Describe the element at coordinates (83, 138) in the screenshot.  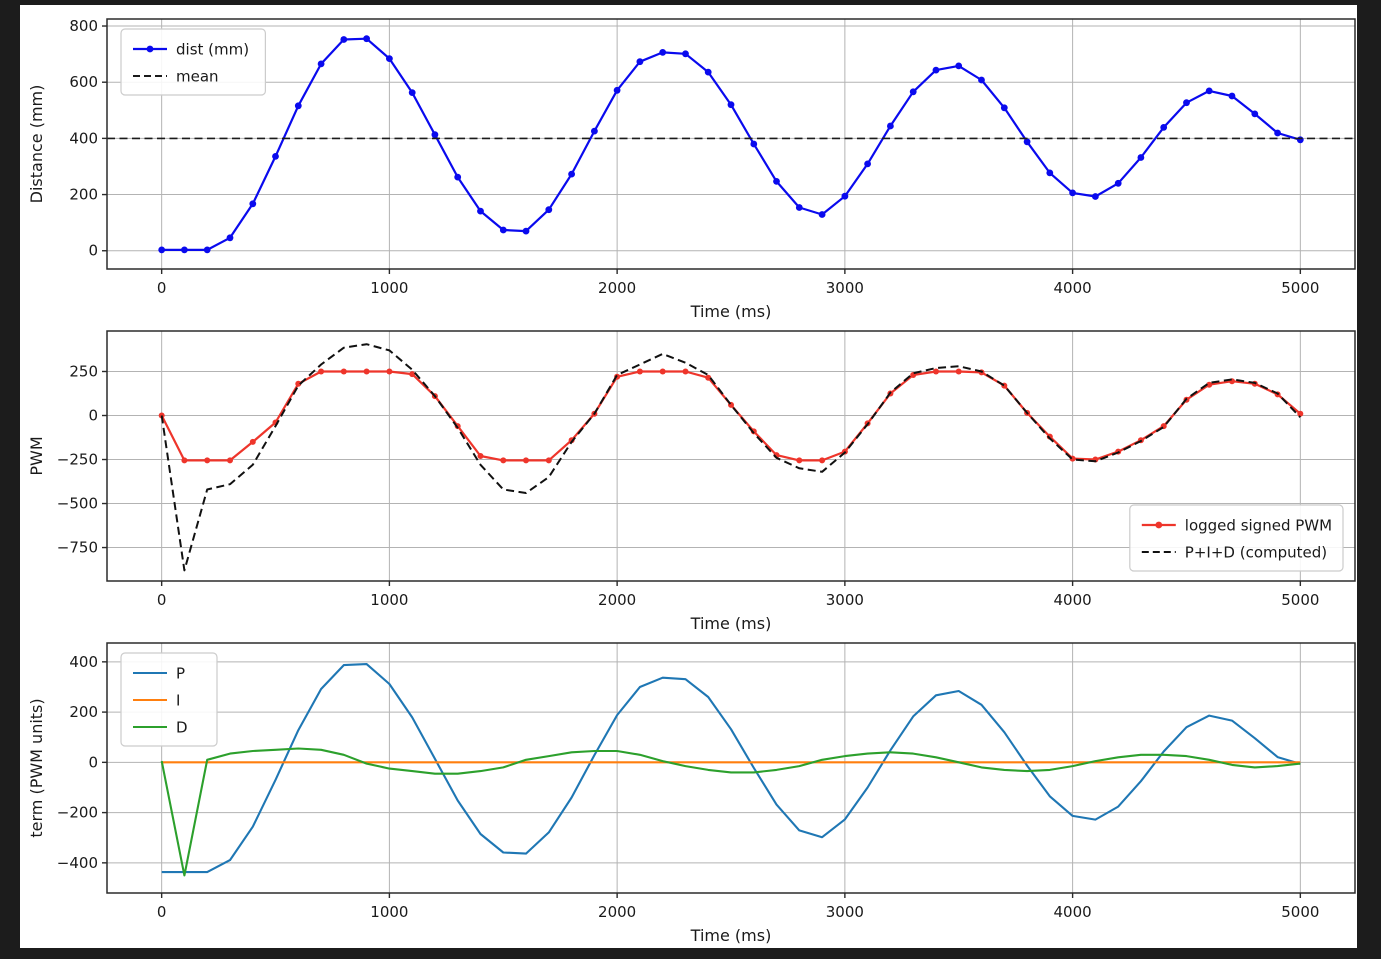
I see `y-tick-label: 400` at that location.